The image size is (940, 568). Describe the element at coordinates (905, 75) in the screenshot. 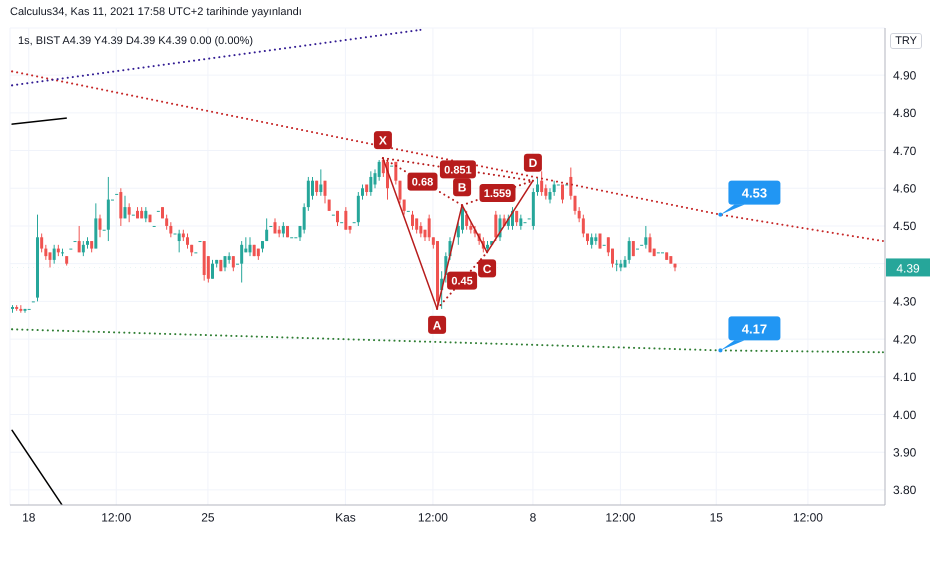

I see `y-tick-label: 4.90` at that location.